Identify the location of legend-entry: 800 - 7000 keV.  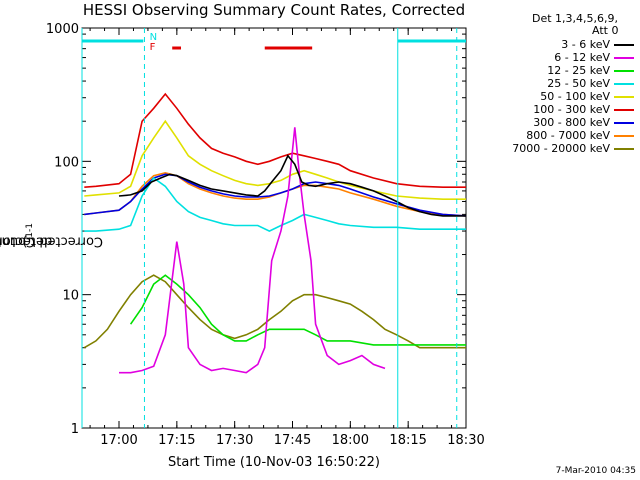
(558, 135).